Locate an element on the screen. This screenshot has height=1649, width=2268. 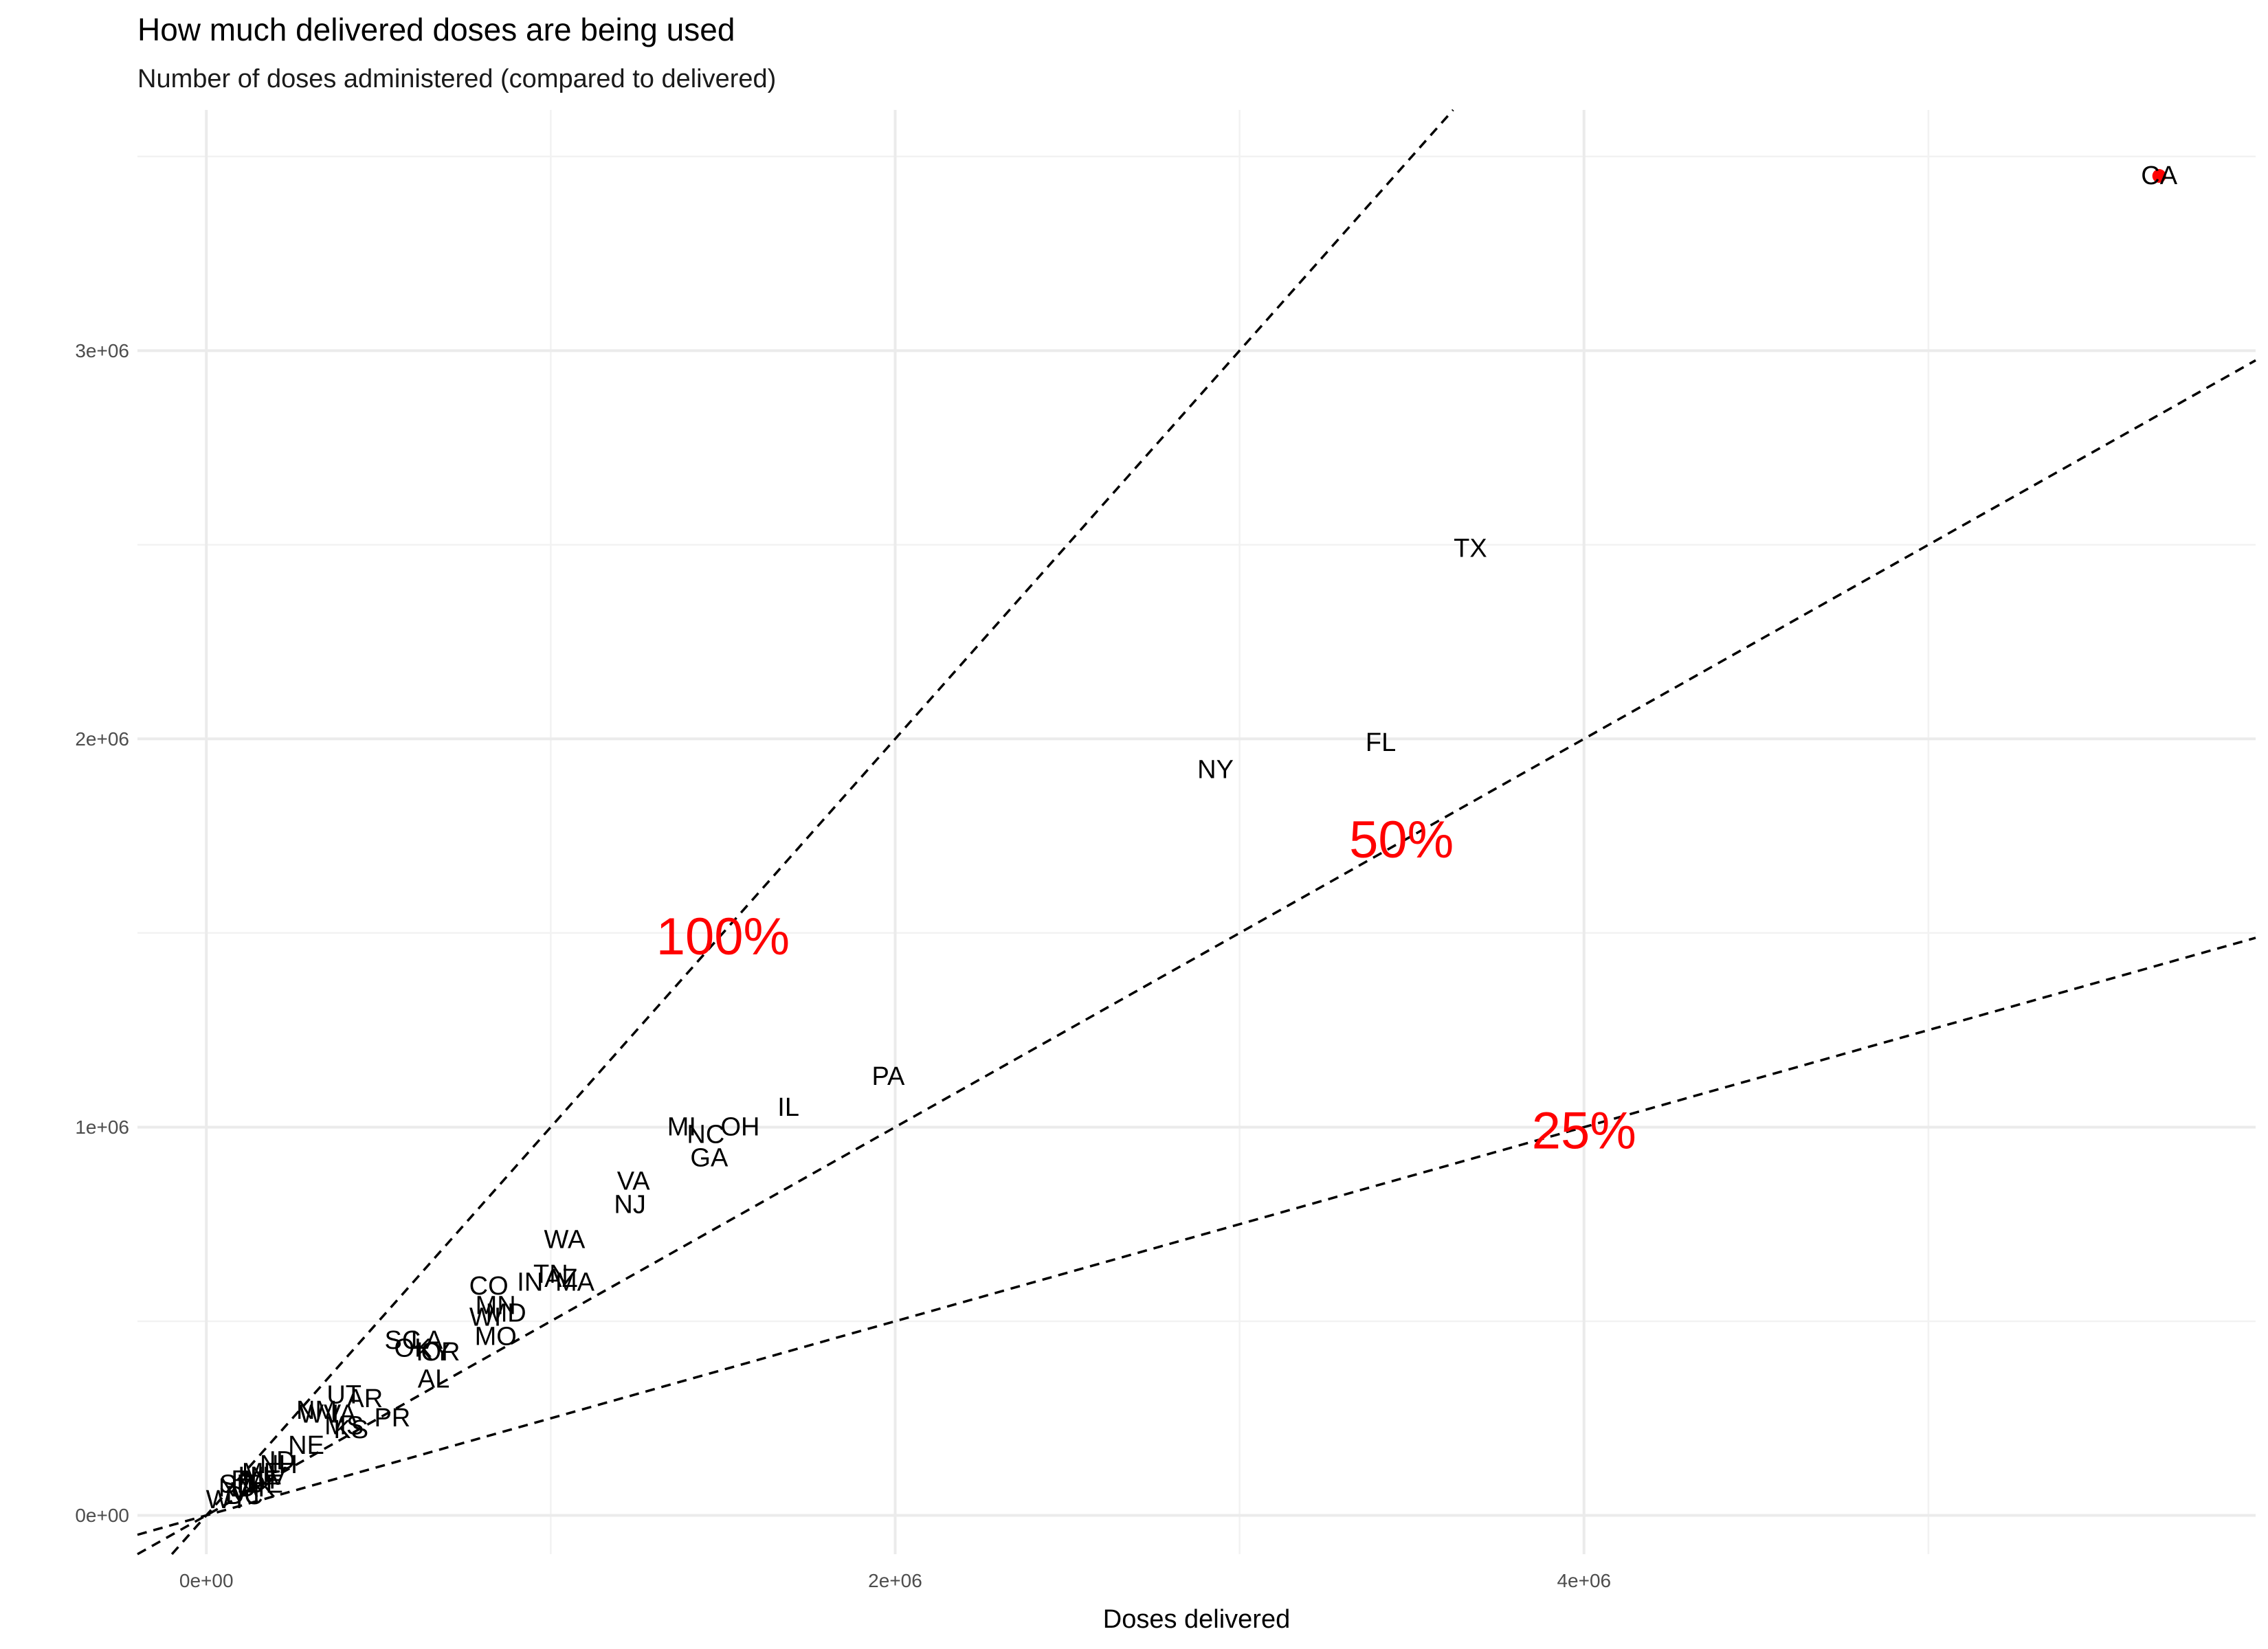
point-label-ks: KS is located at coordinates (350, 1429).